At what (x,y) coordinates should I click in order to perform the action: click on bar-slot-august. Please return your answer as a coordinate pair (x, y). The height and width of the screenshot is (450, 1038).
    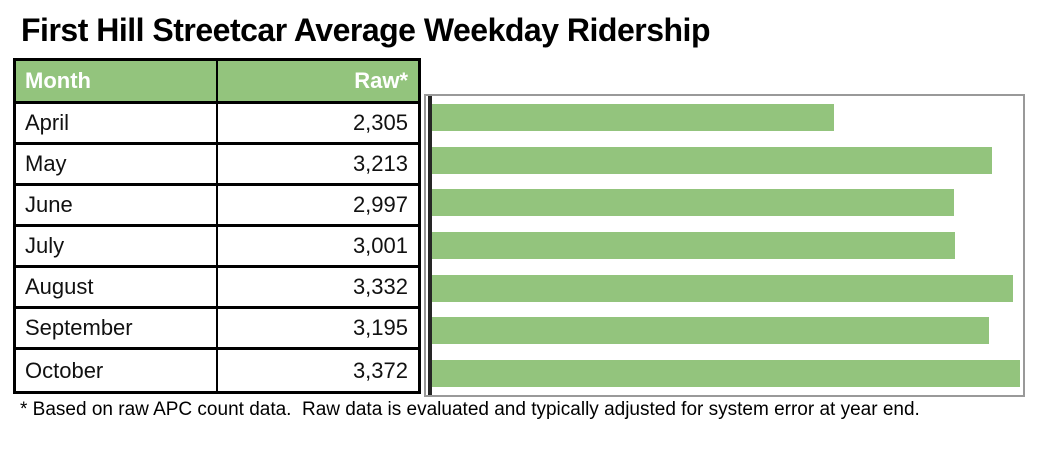
    Looking at the image, I should click on (726, 288).